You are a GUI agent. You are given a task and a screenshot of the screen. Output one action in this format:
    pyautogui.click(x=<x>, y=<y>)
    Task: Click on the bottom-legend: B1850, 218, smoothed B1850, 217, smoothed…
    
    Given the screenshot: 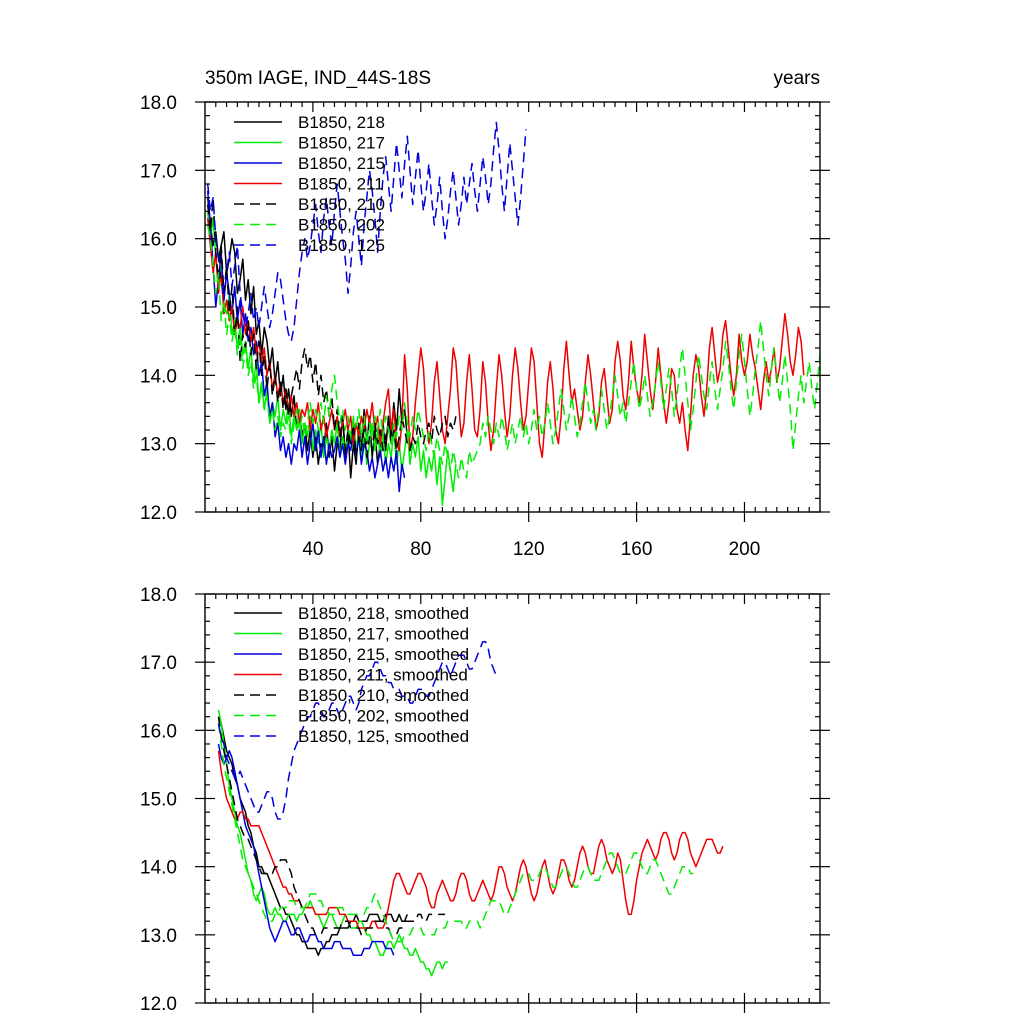 What is the action you would take?
    pyautogui.click(x=351, y=675)
    